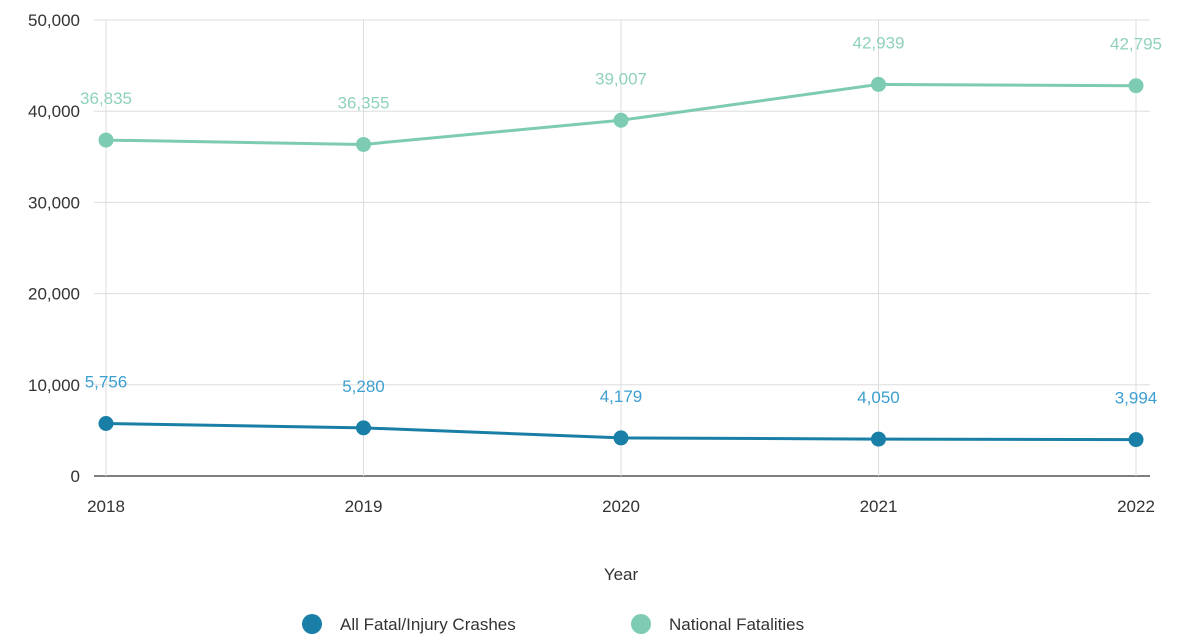  Describe the element at coordinates (428, 624) in the screenshot. I see `legend-label: All Fatal/Injury Crashes` at that location.